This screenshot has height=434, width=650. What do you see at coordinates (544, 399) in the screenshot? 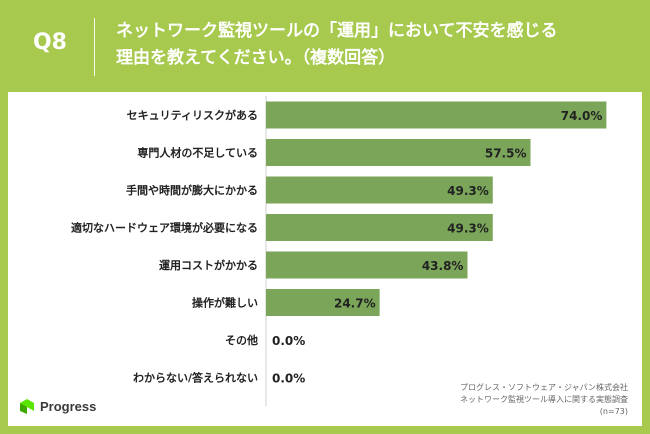
I see `source-line2: ネットワーク監視ツール導入に関する実態調査` at bounding box center [544, 399].